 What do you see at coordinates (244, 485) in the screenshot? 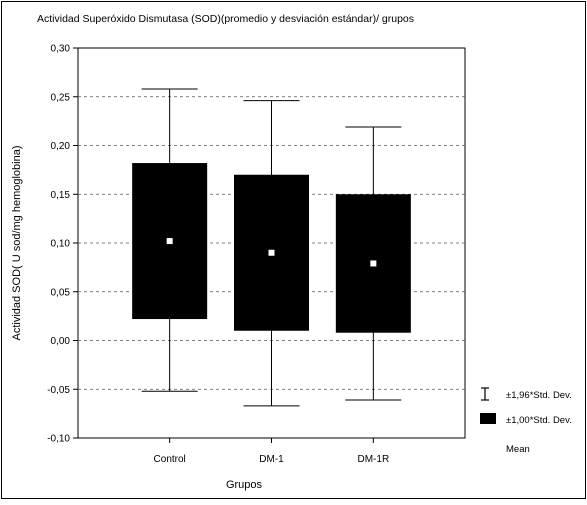
I see `x-axis-label: Grupos` at bounding box center [244, 485].